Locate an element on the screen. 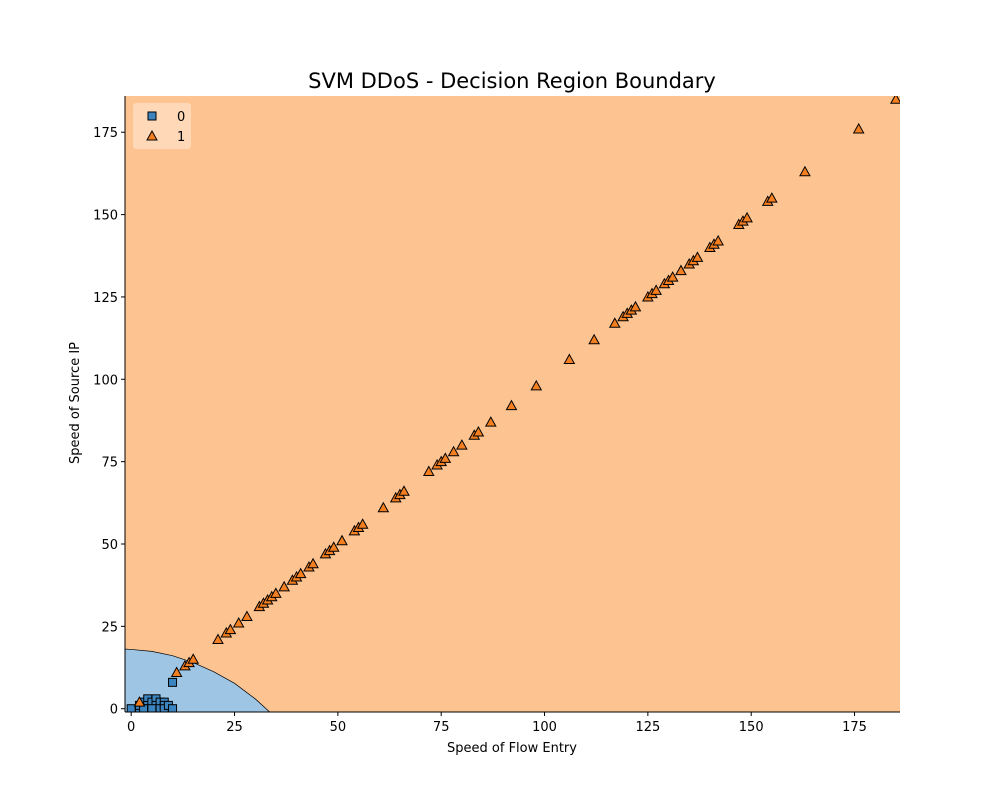 Image resolution: width=1000 pixels, height=800 pixels. x-tick-label: 25 is located at coordinates (234, 727).